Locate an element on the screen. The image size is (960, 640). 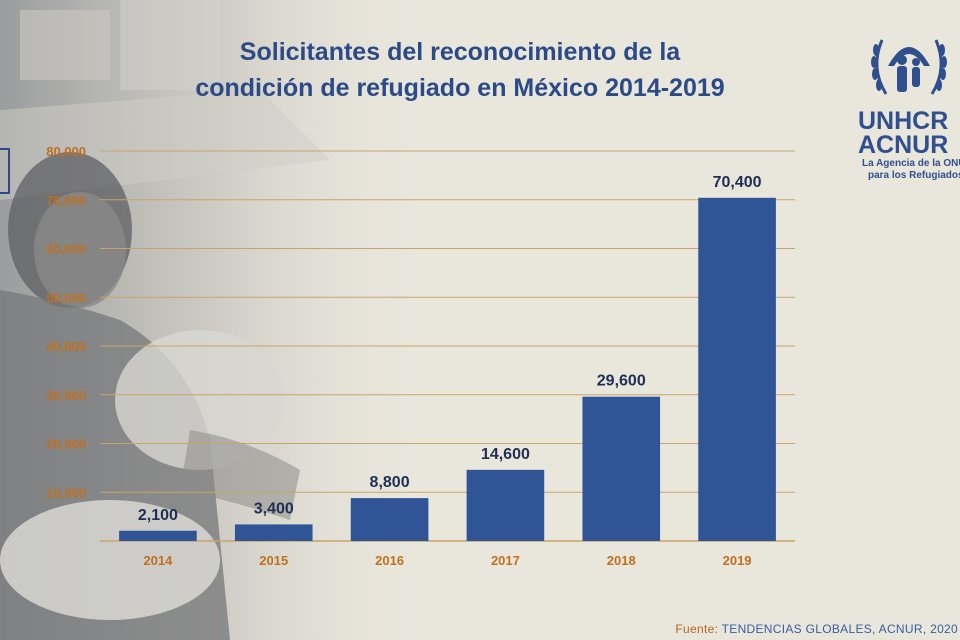
x-tick-label-2018: 2018 is located at coordinates (621, 560).